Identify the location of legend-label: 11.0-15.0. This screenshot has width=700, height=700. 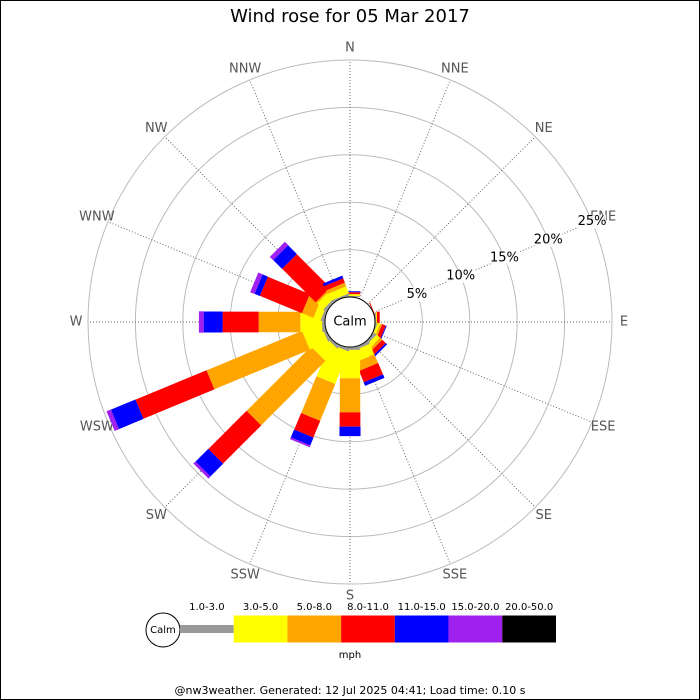
(422, 607).